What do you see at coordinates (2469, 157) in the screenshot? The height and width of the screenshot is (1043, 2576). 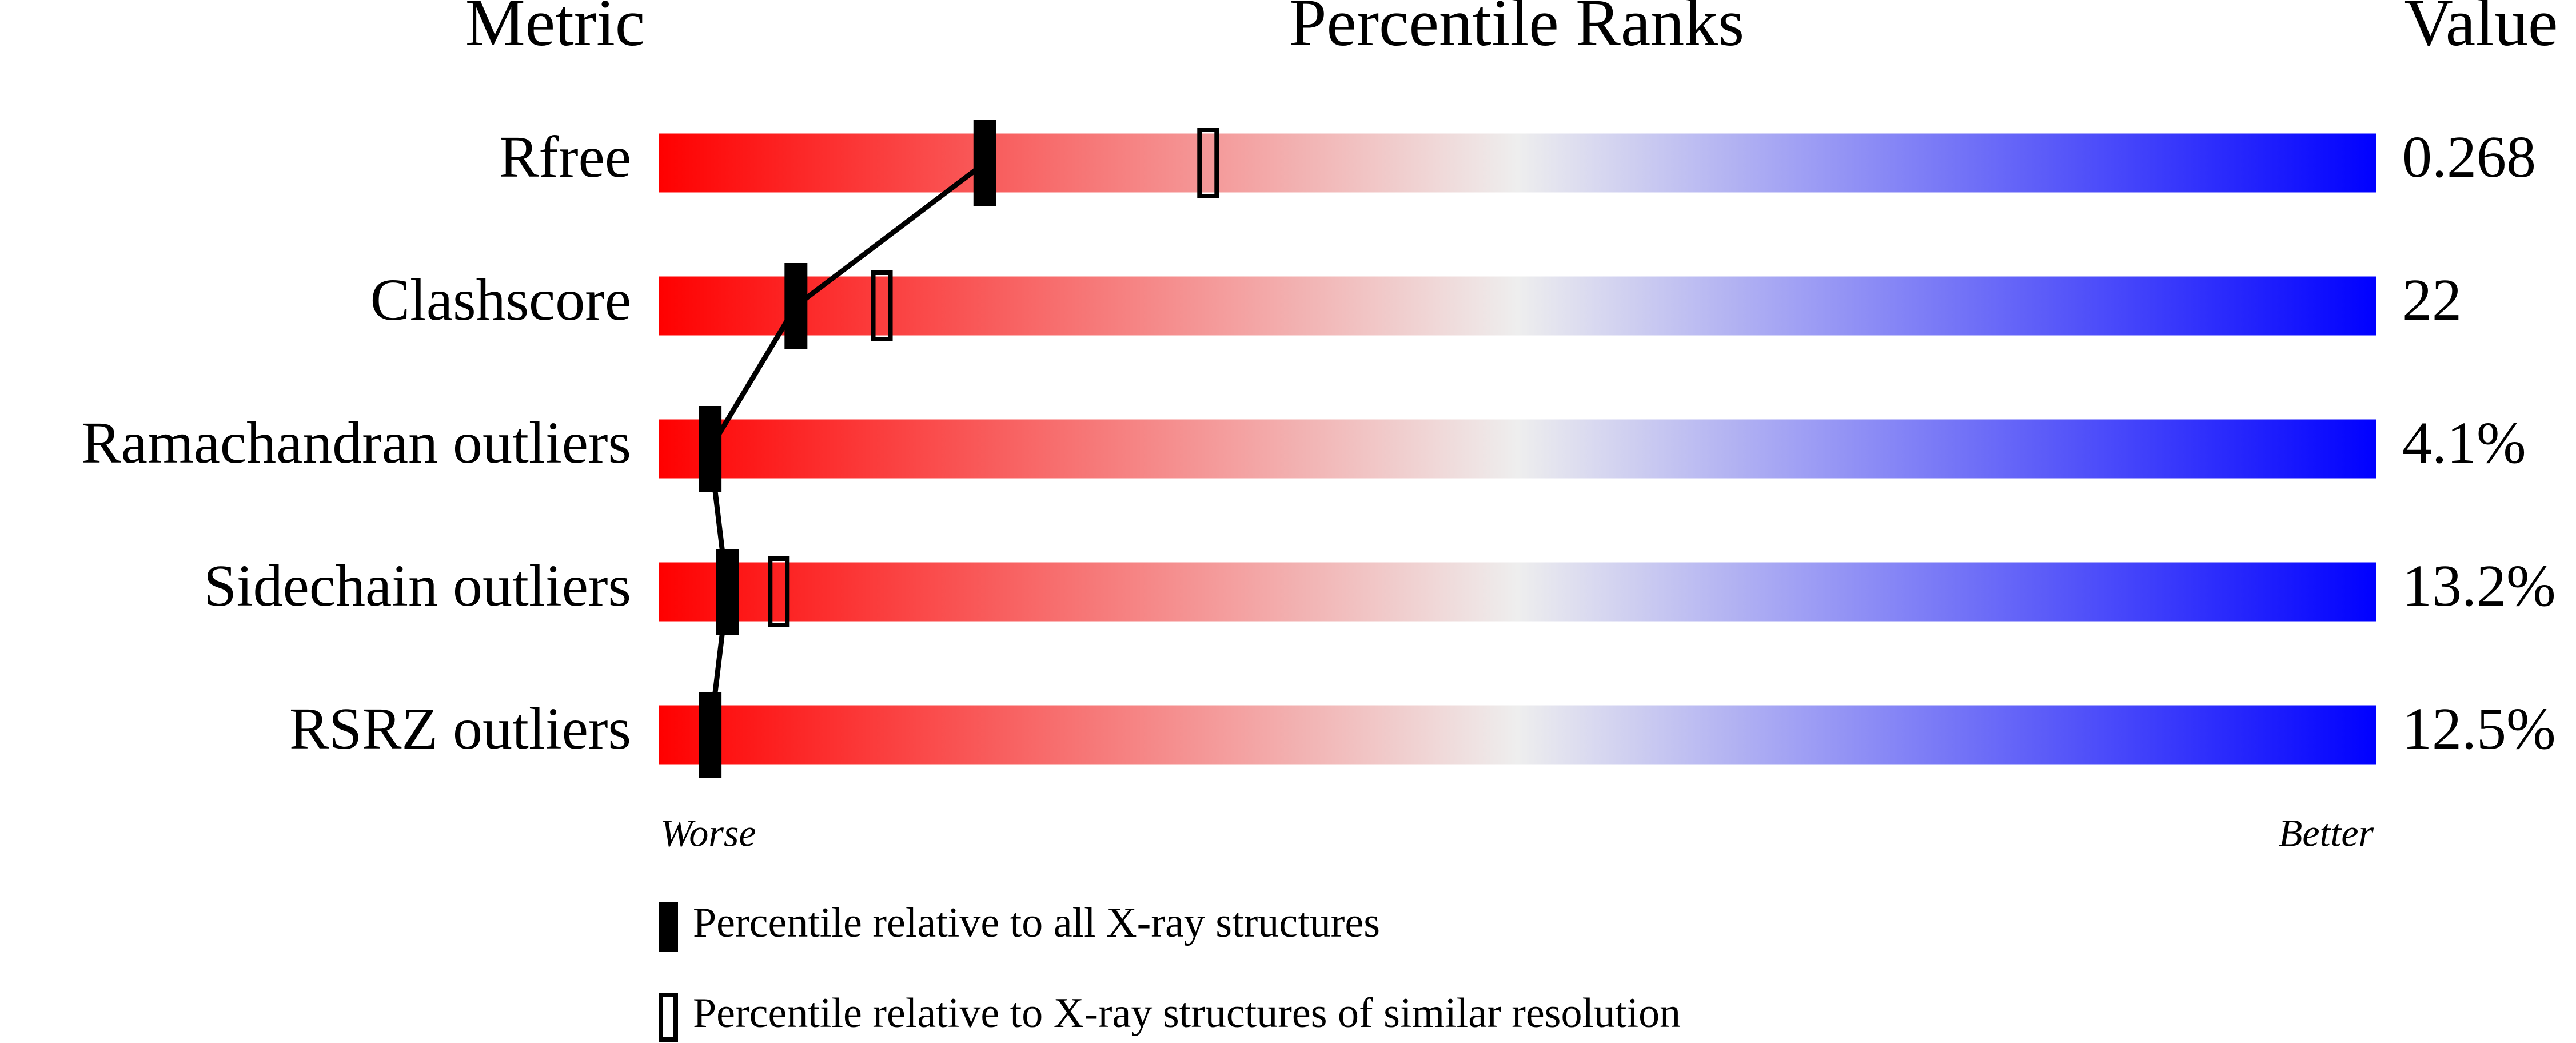 I see `metric-value: 0.268` at bounding box center [2469, 157].